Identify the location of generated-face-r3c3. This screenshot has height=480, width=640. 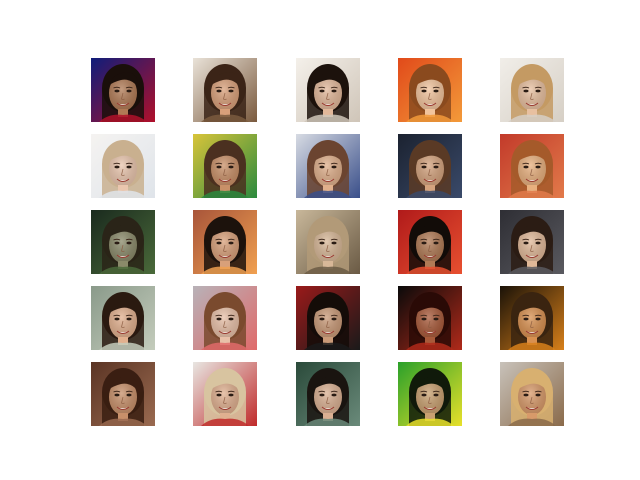
(328, 242).